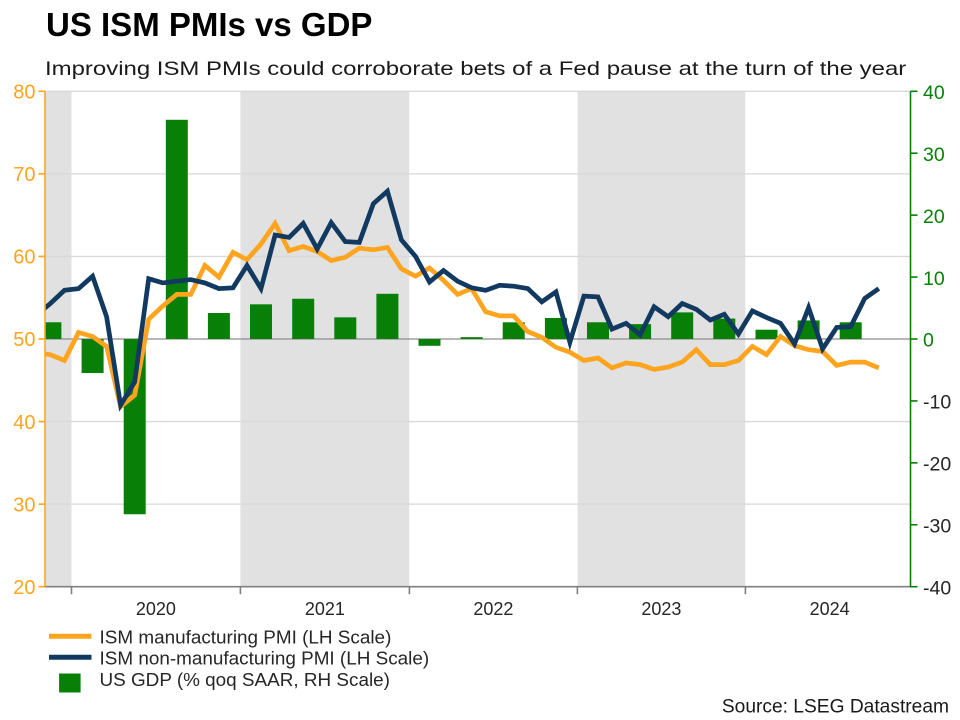 Image resolution: width=960 pixels, height=720 pixels. Describe the element at coordinates (937, 465) in the screenshot. I see `svg-text: -20` at that location.